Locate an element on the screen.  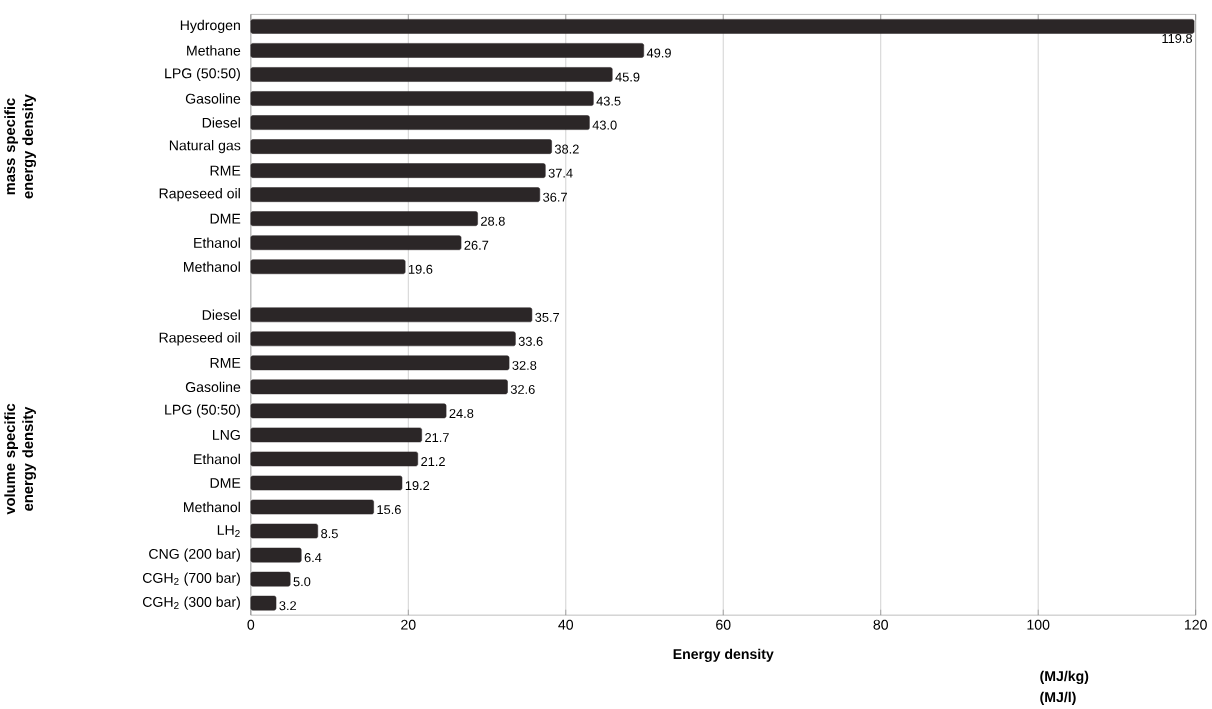
x-tick-label: 40 is located at coordinates (566, 624).